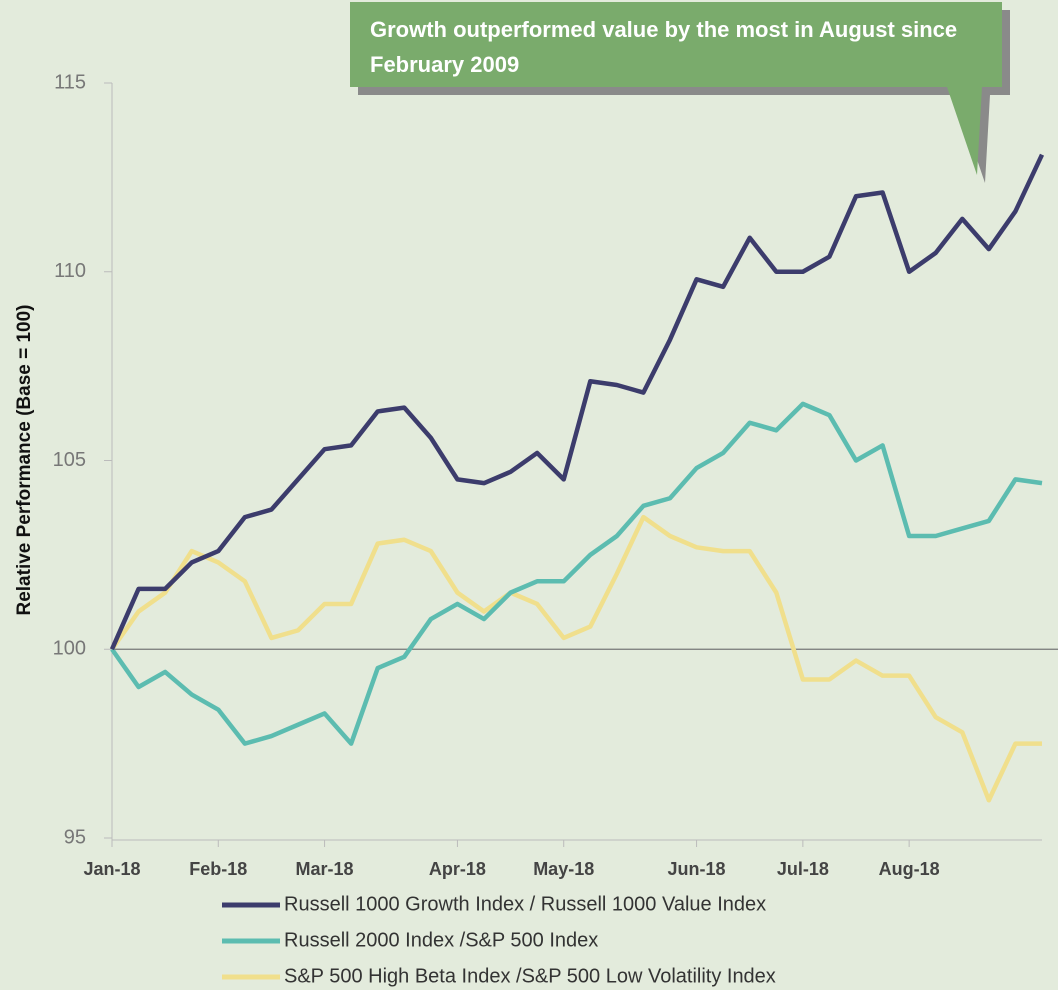 The width and height of the screenshot is (1058, 990). What do you see at coordinates (563, 869) in the screenshot?
I see `x-tick-label: May-18` at bounding box center [563, 869].